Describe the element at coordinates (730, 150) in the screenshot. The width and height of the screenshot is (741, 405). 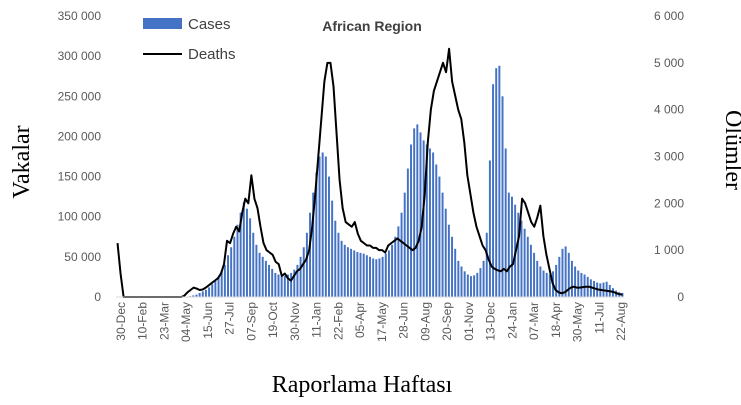
I see `y-axis-right-title: Ölümler` at that location.